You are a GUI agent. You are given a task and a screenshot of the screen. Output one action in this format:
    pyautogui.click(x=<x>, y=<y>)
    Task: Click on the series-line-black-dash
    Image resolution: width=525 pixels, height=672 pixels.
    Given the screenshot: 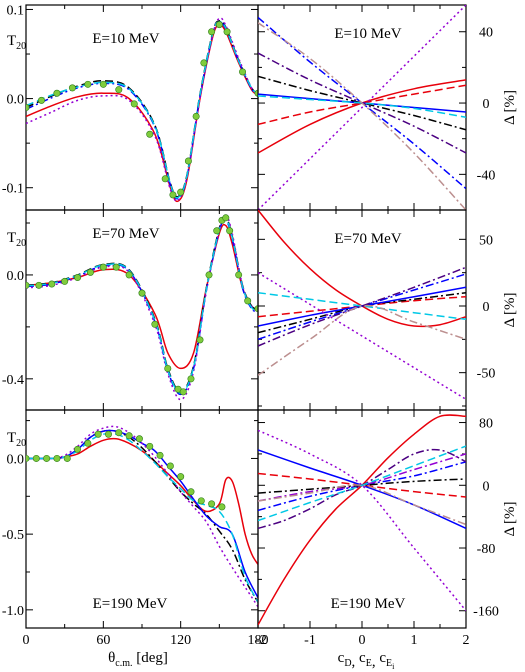 What is the action you would take?
    pyautogui.click(x=142, y=304)
    